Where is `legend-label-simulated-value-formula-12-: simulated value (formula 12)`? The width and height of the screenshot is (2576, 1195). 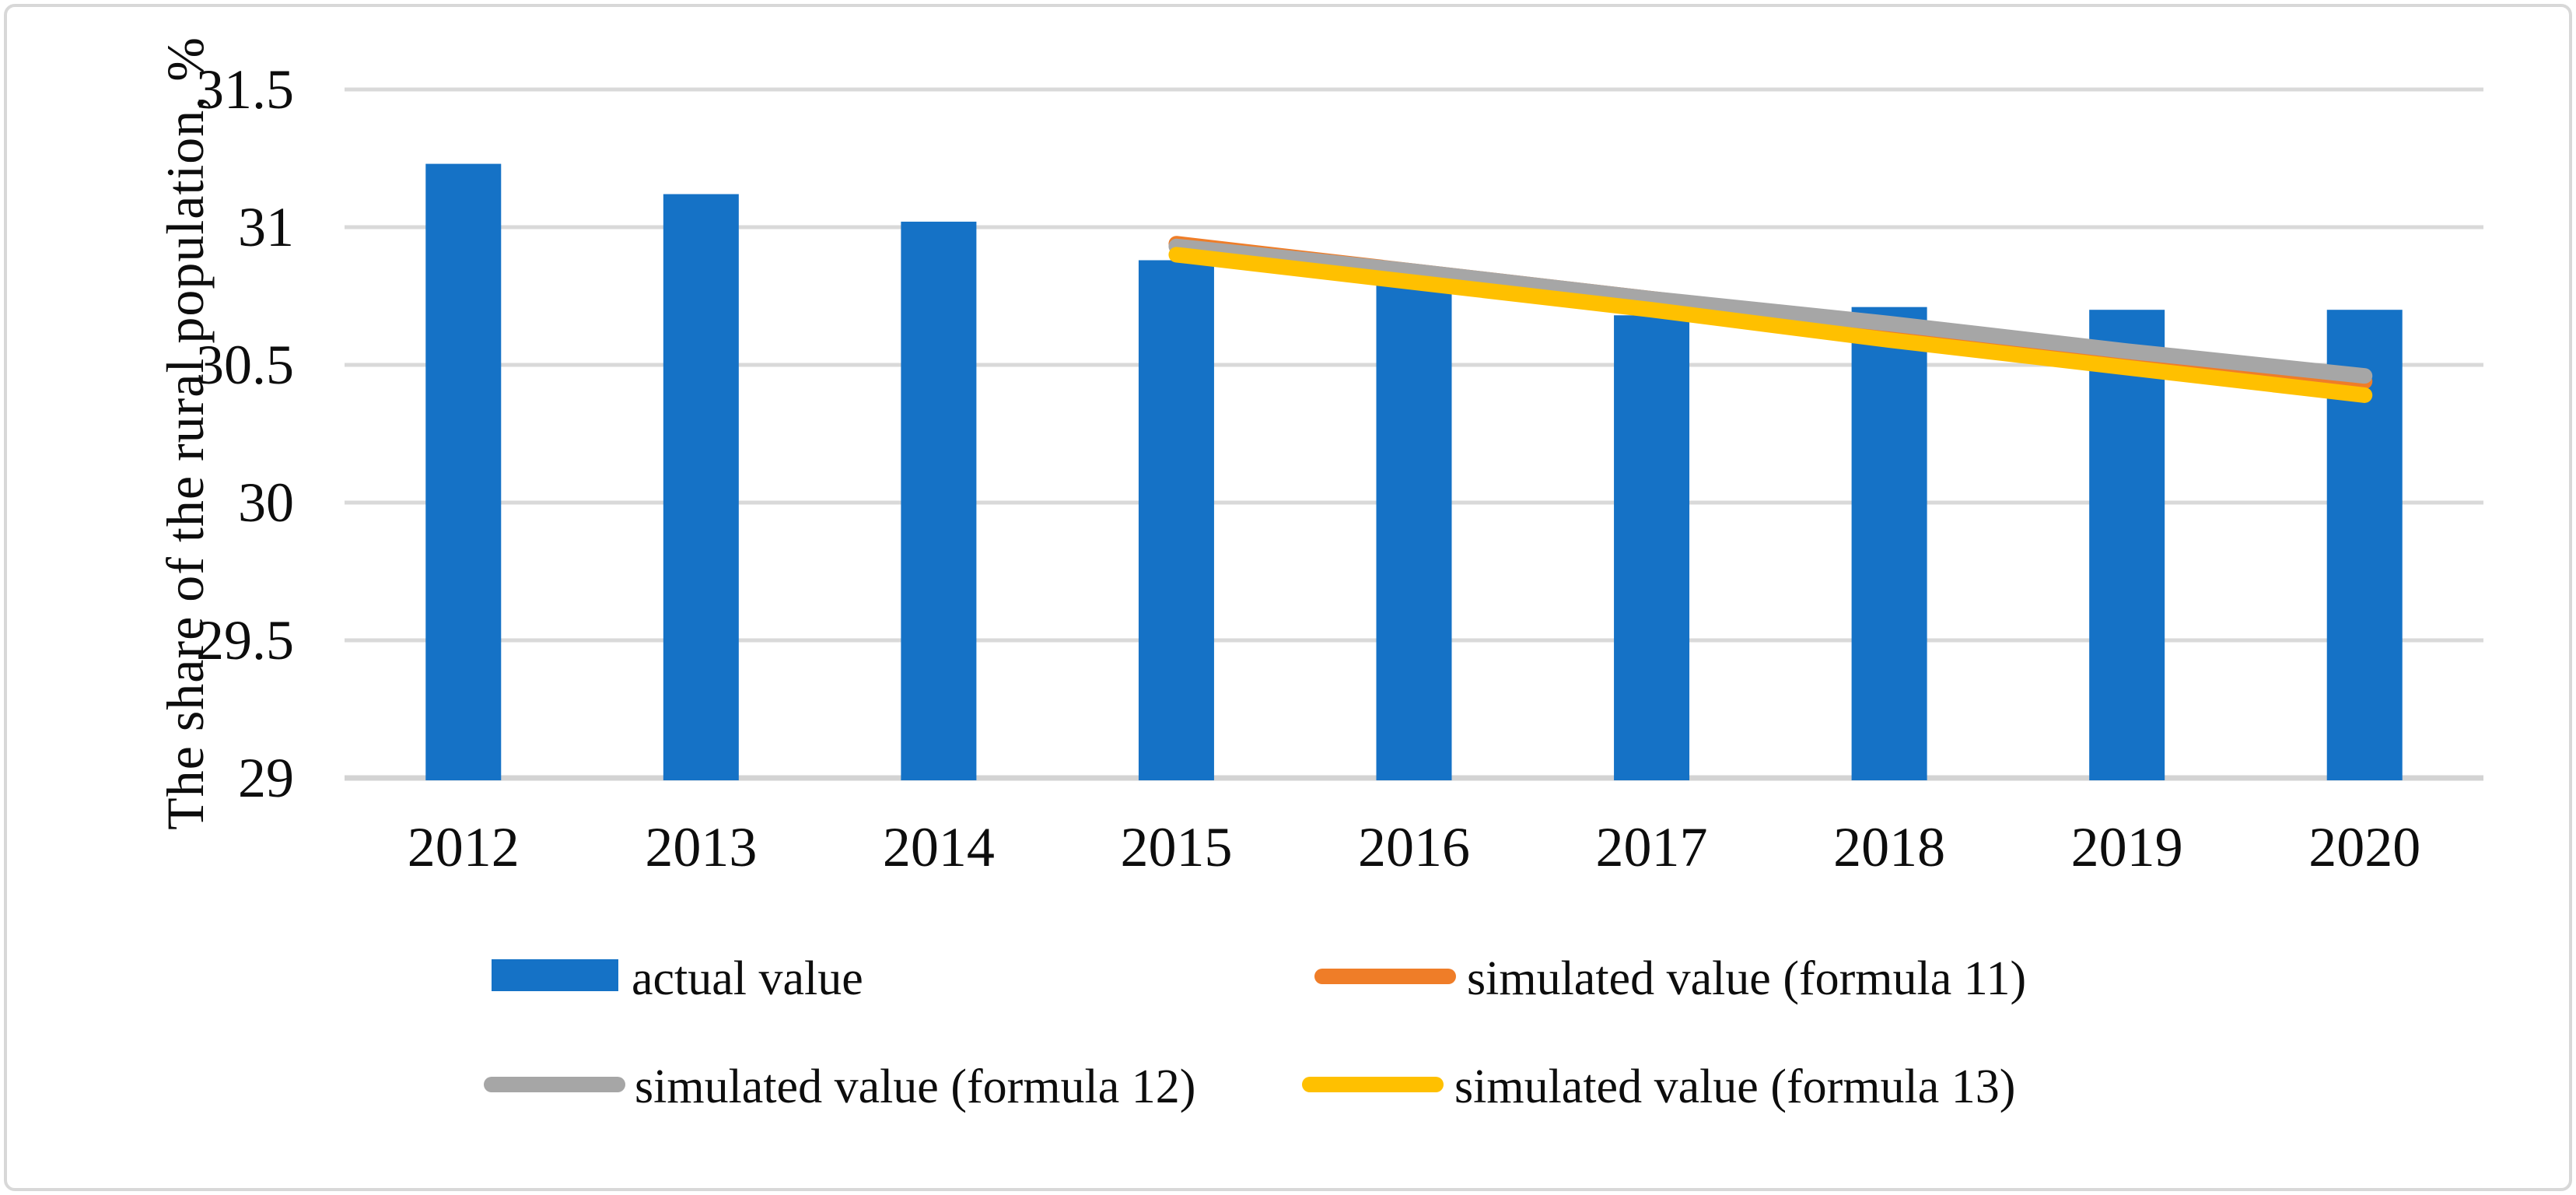
legend-label-simulated-value-formula-12-: simulated value (formula 12) is located at coordinates (916, 1086).